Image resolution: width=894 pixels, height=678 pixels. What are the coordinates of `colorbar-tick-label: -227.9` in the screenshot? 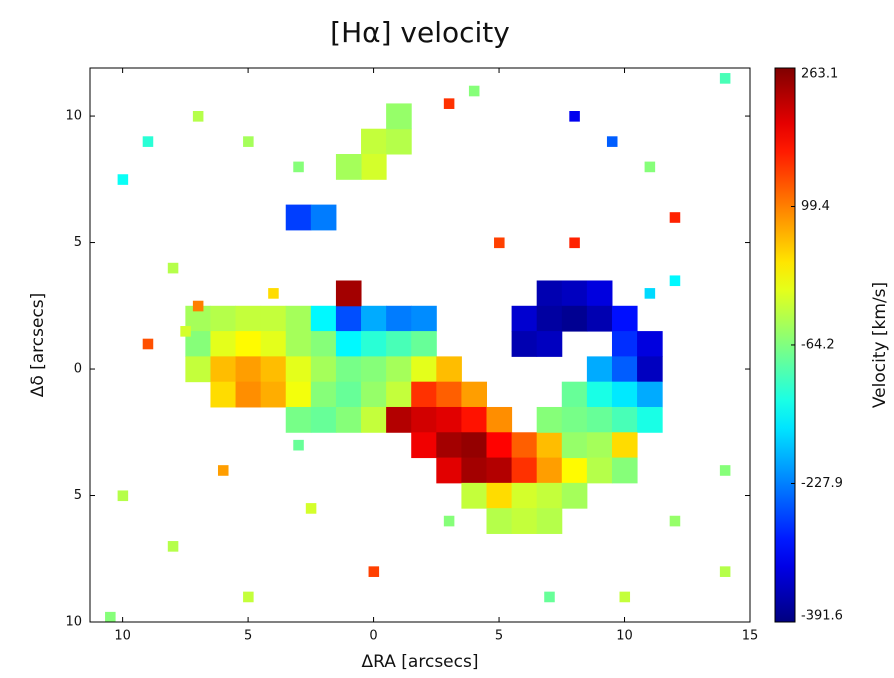 It's located at (822, 483).